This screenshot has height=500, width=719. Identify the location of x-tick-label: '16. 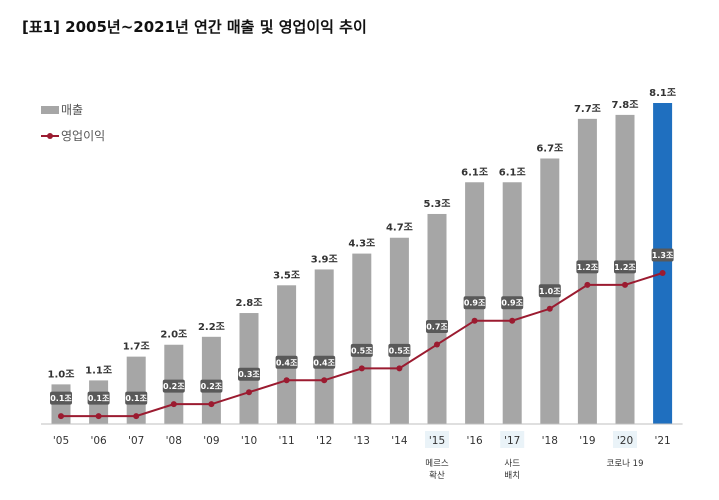
(474, 441).